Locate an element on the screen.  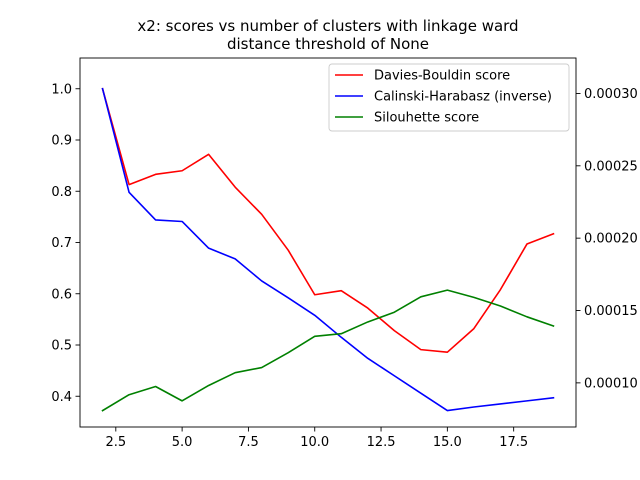
y-axis-left: 0.4 0.5 0.6 0.7 0.8 0.9 1.0 is located at coordinates (65, 243).